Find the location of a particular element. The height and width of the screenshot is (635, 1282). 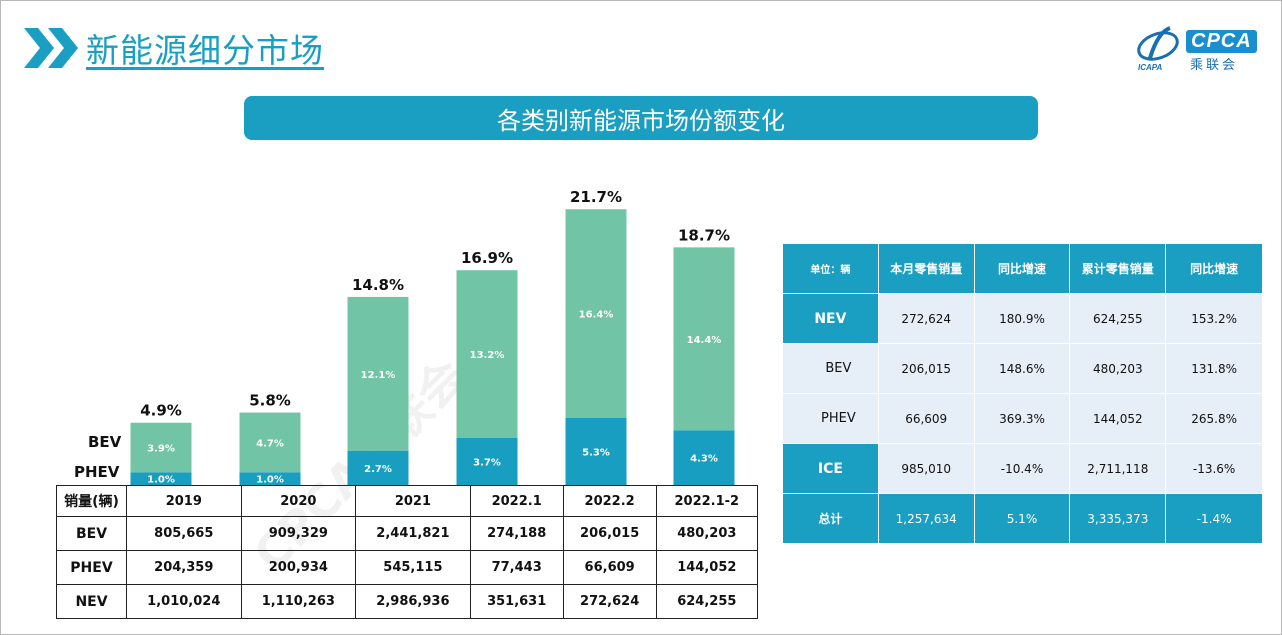

table-cell: 148.6% is located at coordinates (1022, 368).